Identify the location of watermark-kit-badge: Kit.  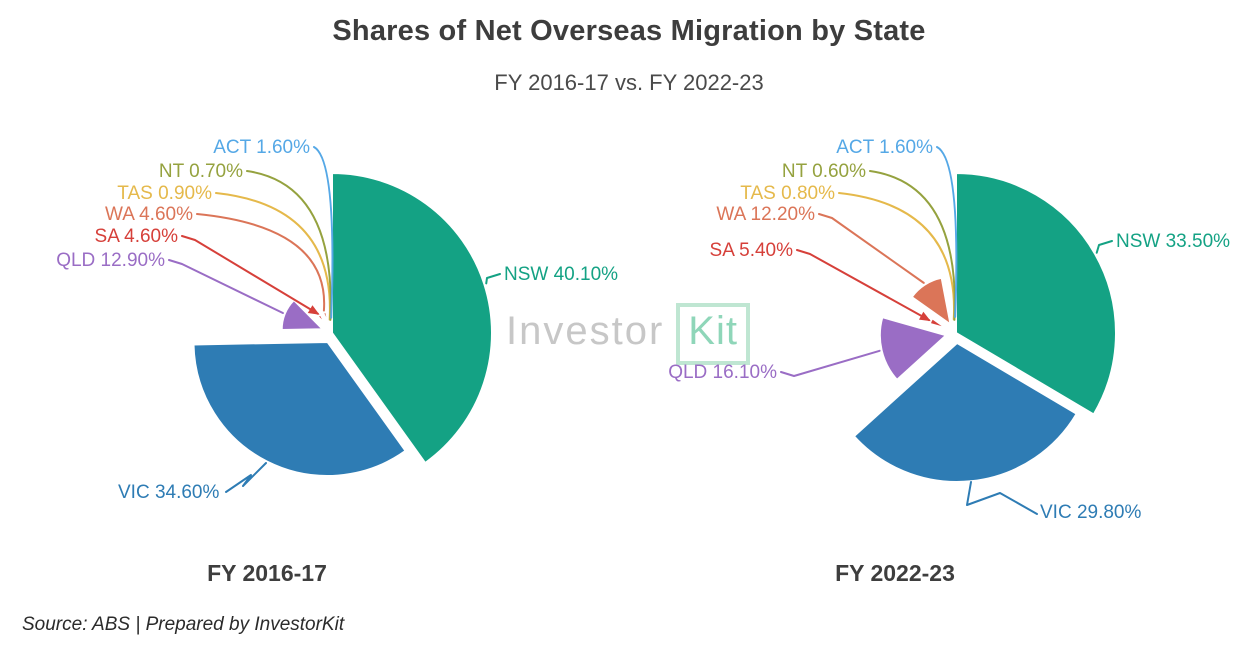
(713, 334).